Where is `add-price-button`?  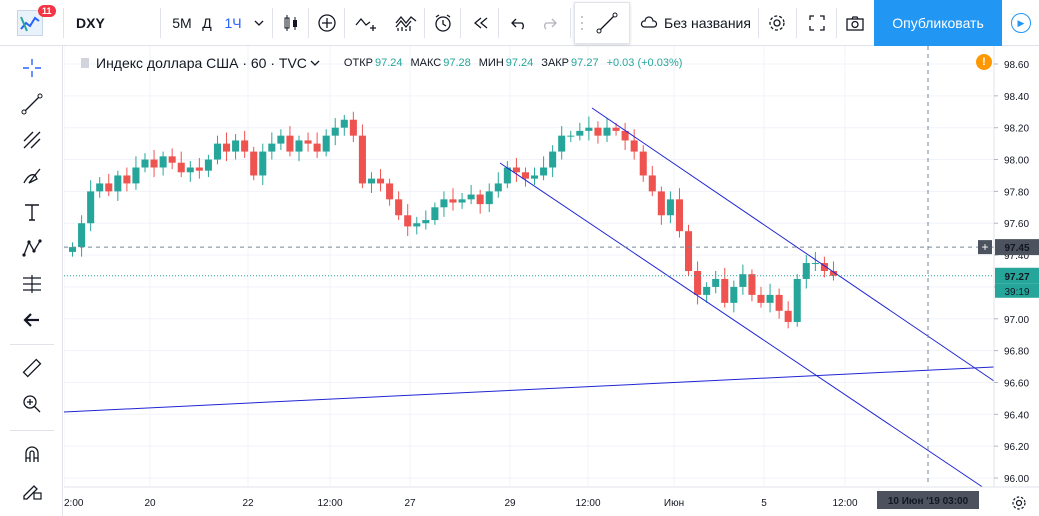 add-price-button is located at coordinates (985, 247).